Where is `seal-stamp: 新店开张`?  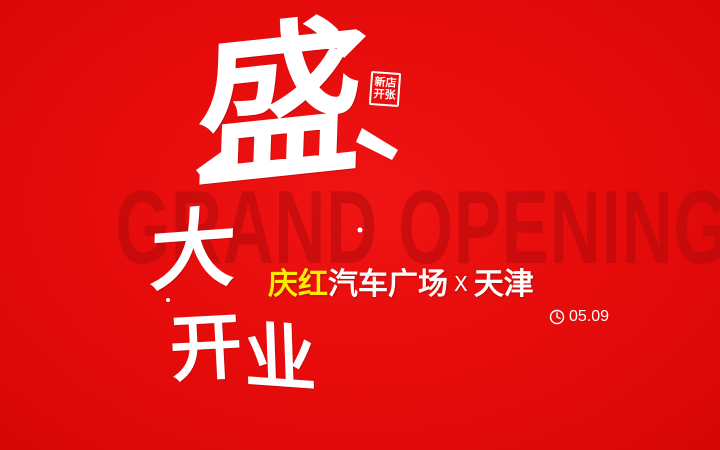
seal-stamp: 新店开张 is located at coordinates (385, 89).